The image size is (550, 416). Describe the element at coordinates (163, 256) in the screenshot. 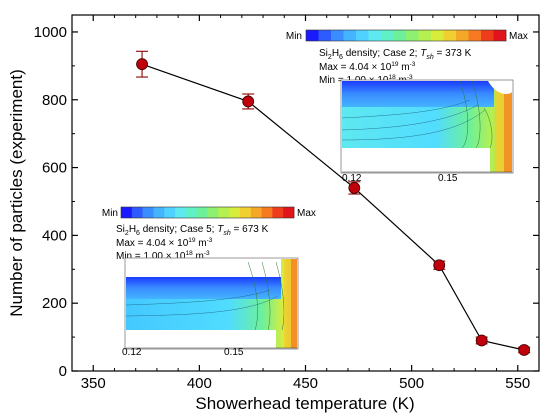

I see `inset-min-label: Min = 1.00 × 1018 m-3` at that location.